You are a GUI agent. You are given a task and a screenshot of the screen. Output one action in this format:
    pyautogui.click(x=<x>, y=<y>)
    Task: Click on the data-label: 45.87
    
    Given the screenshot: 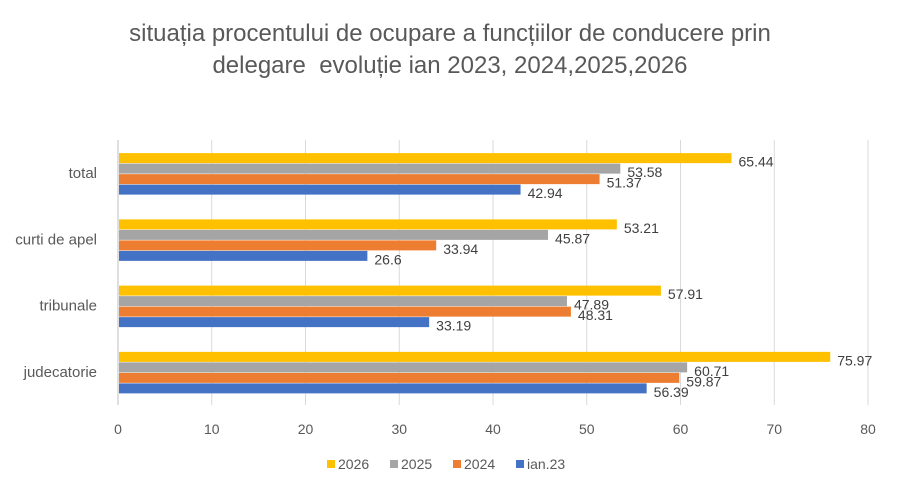 What is the action you would take?
    pyautogui.click(x=572, y=238)
    